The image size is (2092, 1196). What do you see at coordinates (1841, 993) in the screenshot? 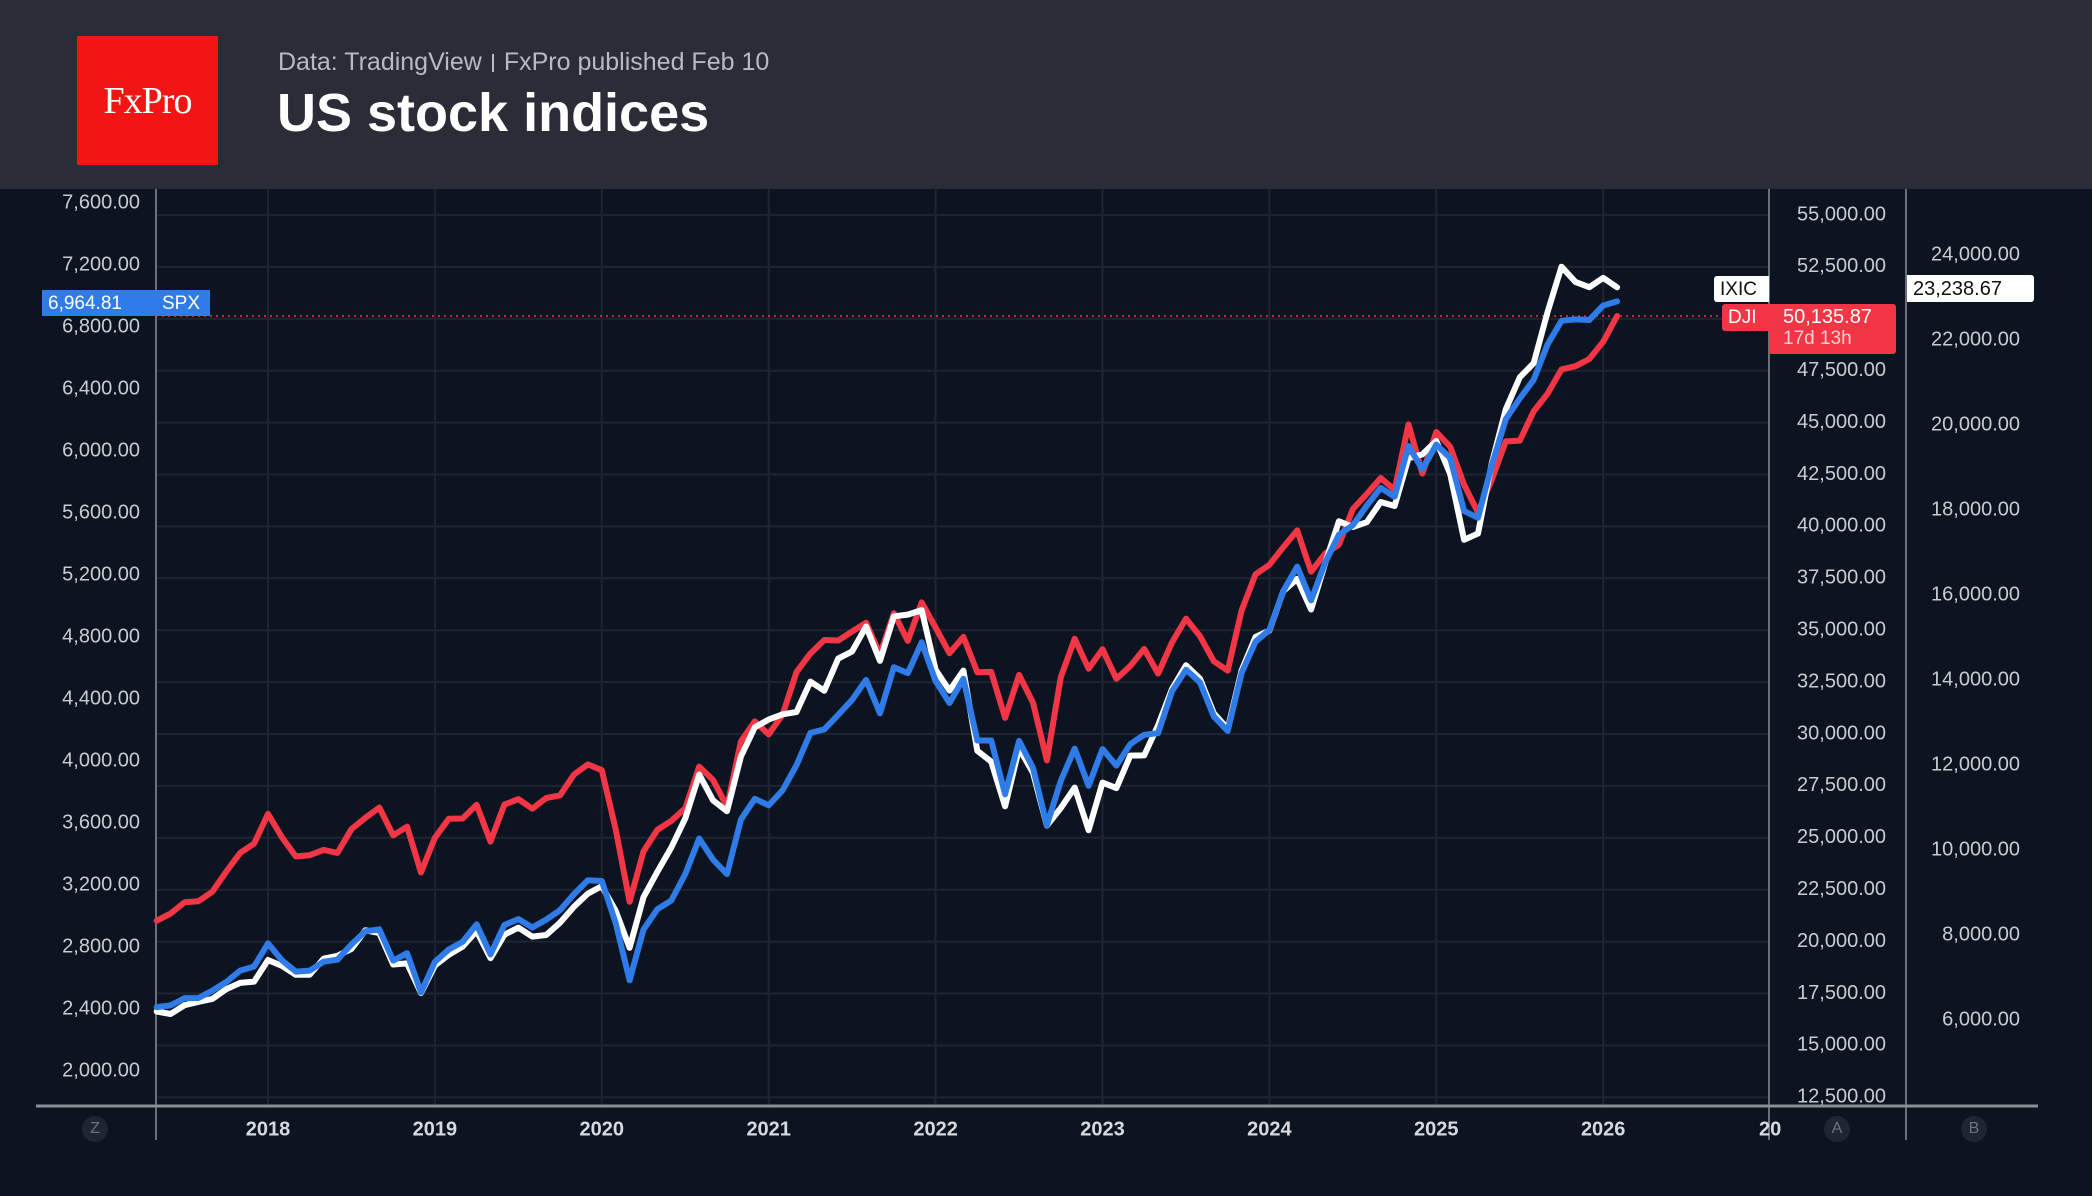
I see `dji-tick-label: 17,500.00` at bounding box center [1841, 993].